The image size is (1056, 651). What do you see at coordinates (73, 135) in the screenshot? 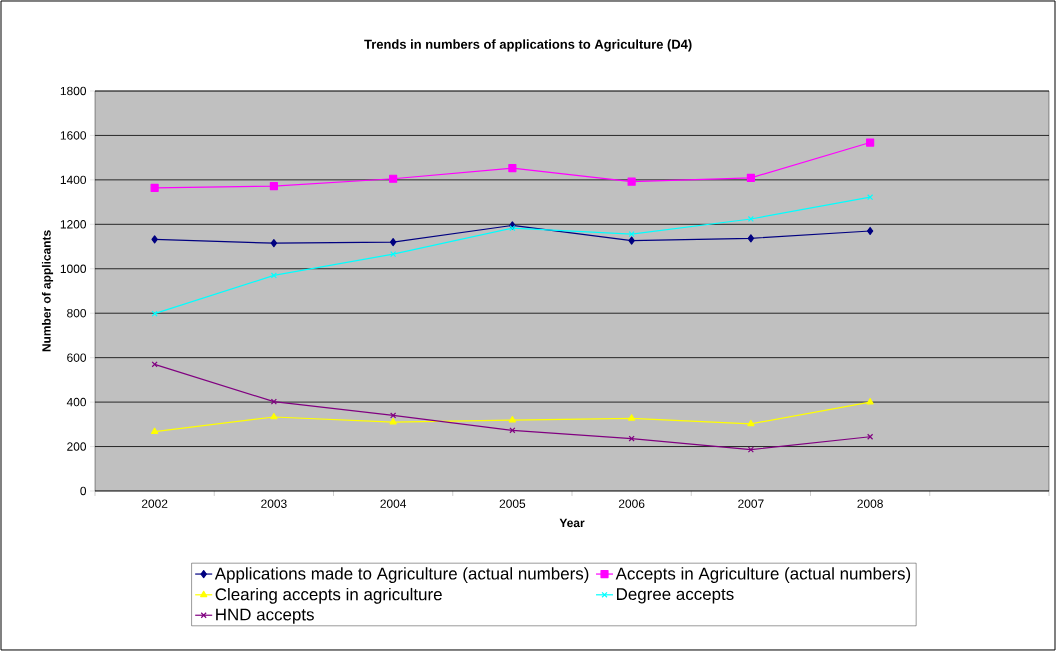
I see `y-tick-label: 1600` at bounding box center [73, 135].